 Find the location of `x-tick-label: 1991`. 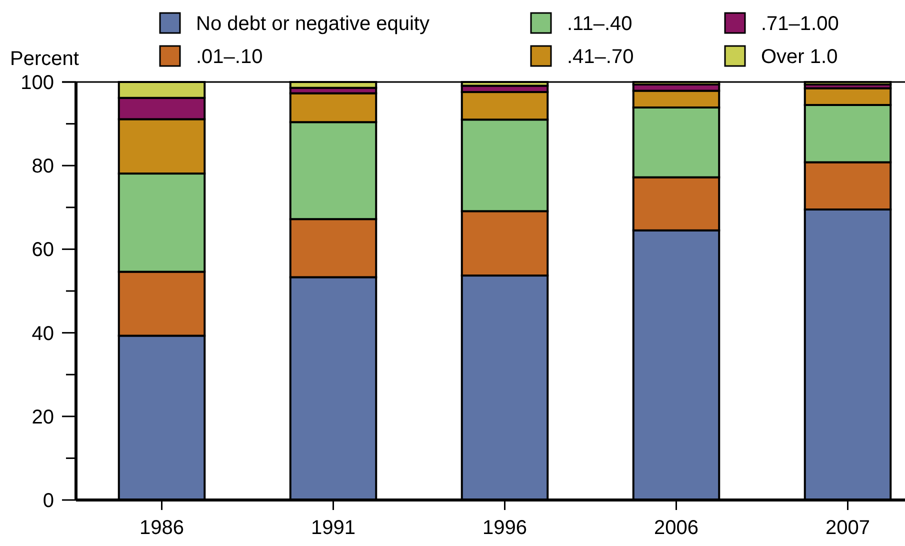

x-tick-label: 1991 is located at coordinates (333, 528).